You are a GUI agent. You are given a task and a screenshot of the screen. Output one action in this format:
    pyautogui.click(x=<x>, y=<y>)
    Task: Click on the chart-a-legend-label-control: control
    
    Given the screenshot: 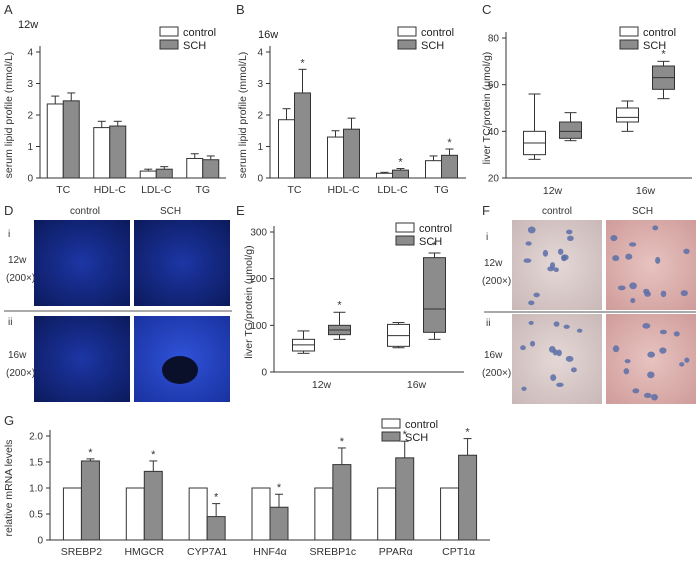 What is the action you would take?
    pyautogui.click(x=199, y=33)
    